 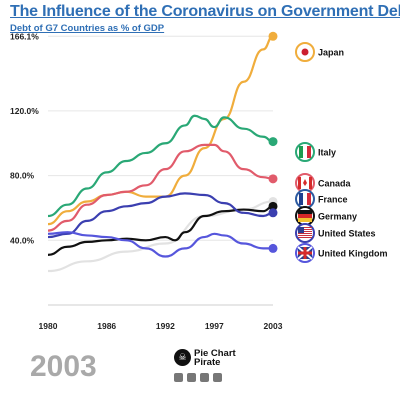 What do you see at coordinates (87, 28) in the screenshot?
I see `chart-subtitle: Debt of G7 Countries as % of GDP` at bounding box center [87, 28].